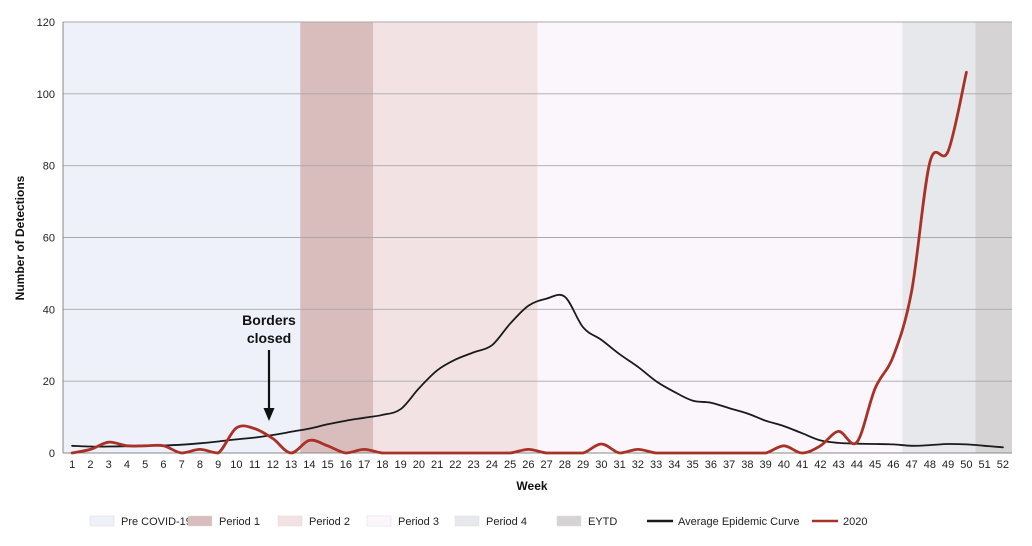  What do you see at coordinates (455, 465) in the screenshot?
I see `x-tick-label: 22` at bounding box center [455, 465].